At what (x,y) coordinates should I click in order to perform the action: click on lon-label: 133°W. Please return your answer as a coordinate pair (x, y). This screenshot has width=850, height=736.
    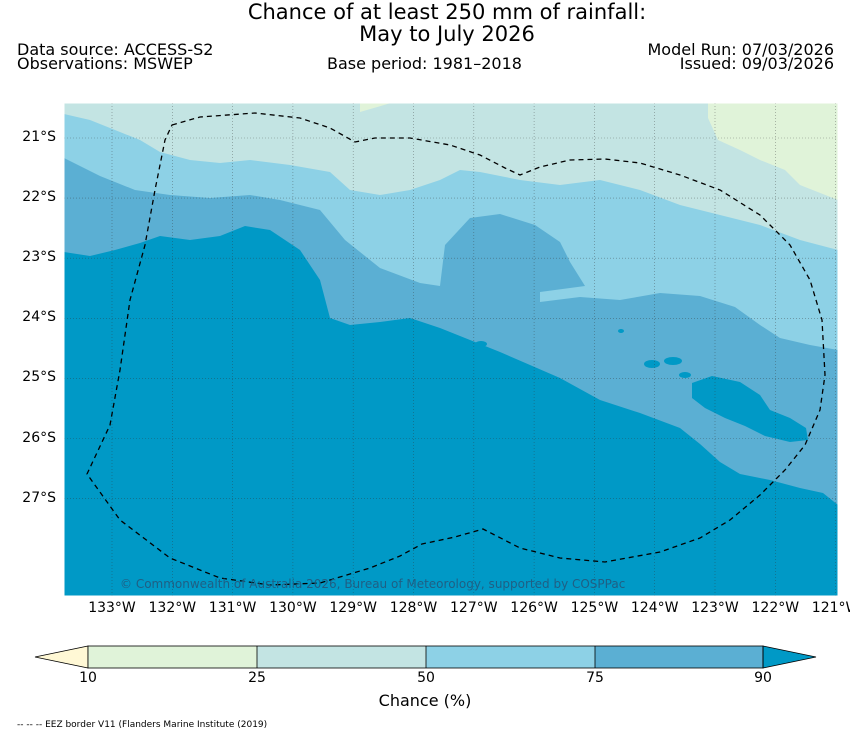
    Looking at the image, I should click on (112, 608).